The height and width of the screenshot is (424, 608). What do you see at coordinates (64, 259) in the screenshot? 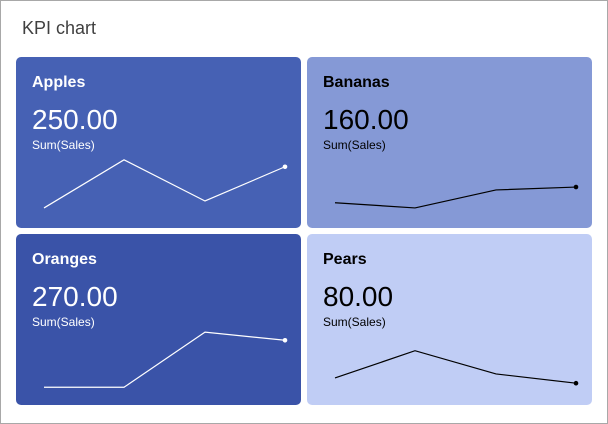
I see `kpi-name: Oranges` at bounding box center [64, 259].